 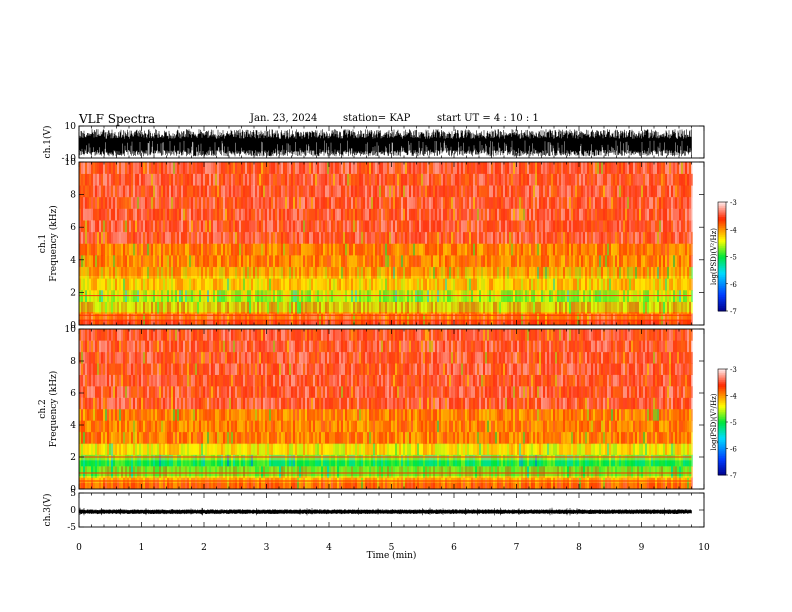 I want to click on waveform-trace, so click(x=385, y=143).